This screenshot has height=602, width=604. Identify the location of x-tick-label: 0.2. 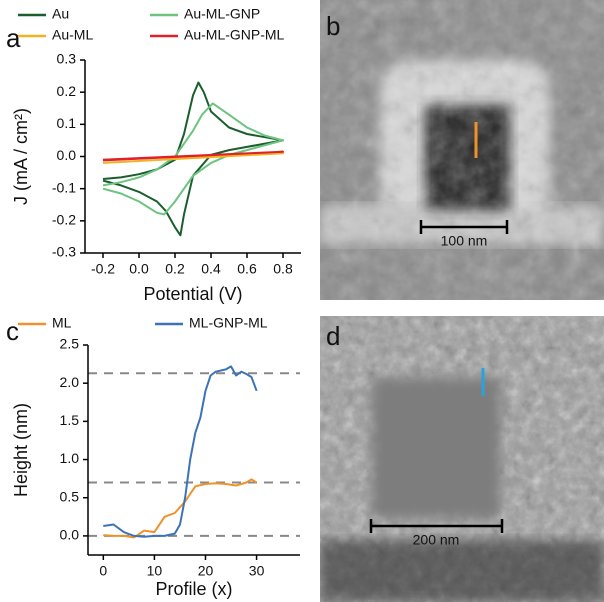
(175, 269).